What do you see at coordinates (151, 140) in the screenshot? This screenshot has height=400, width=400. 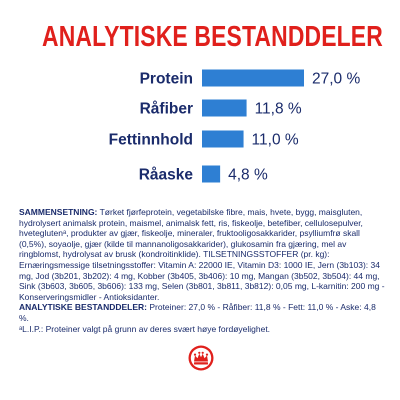 I see `category-label: Fettinnhold` at bounding box center [151, 140].